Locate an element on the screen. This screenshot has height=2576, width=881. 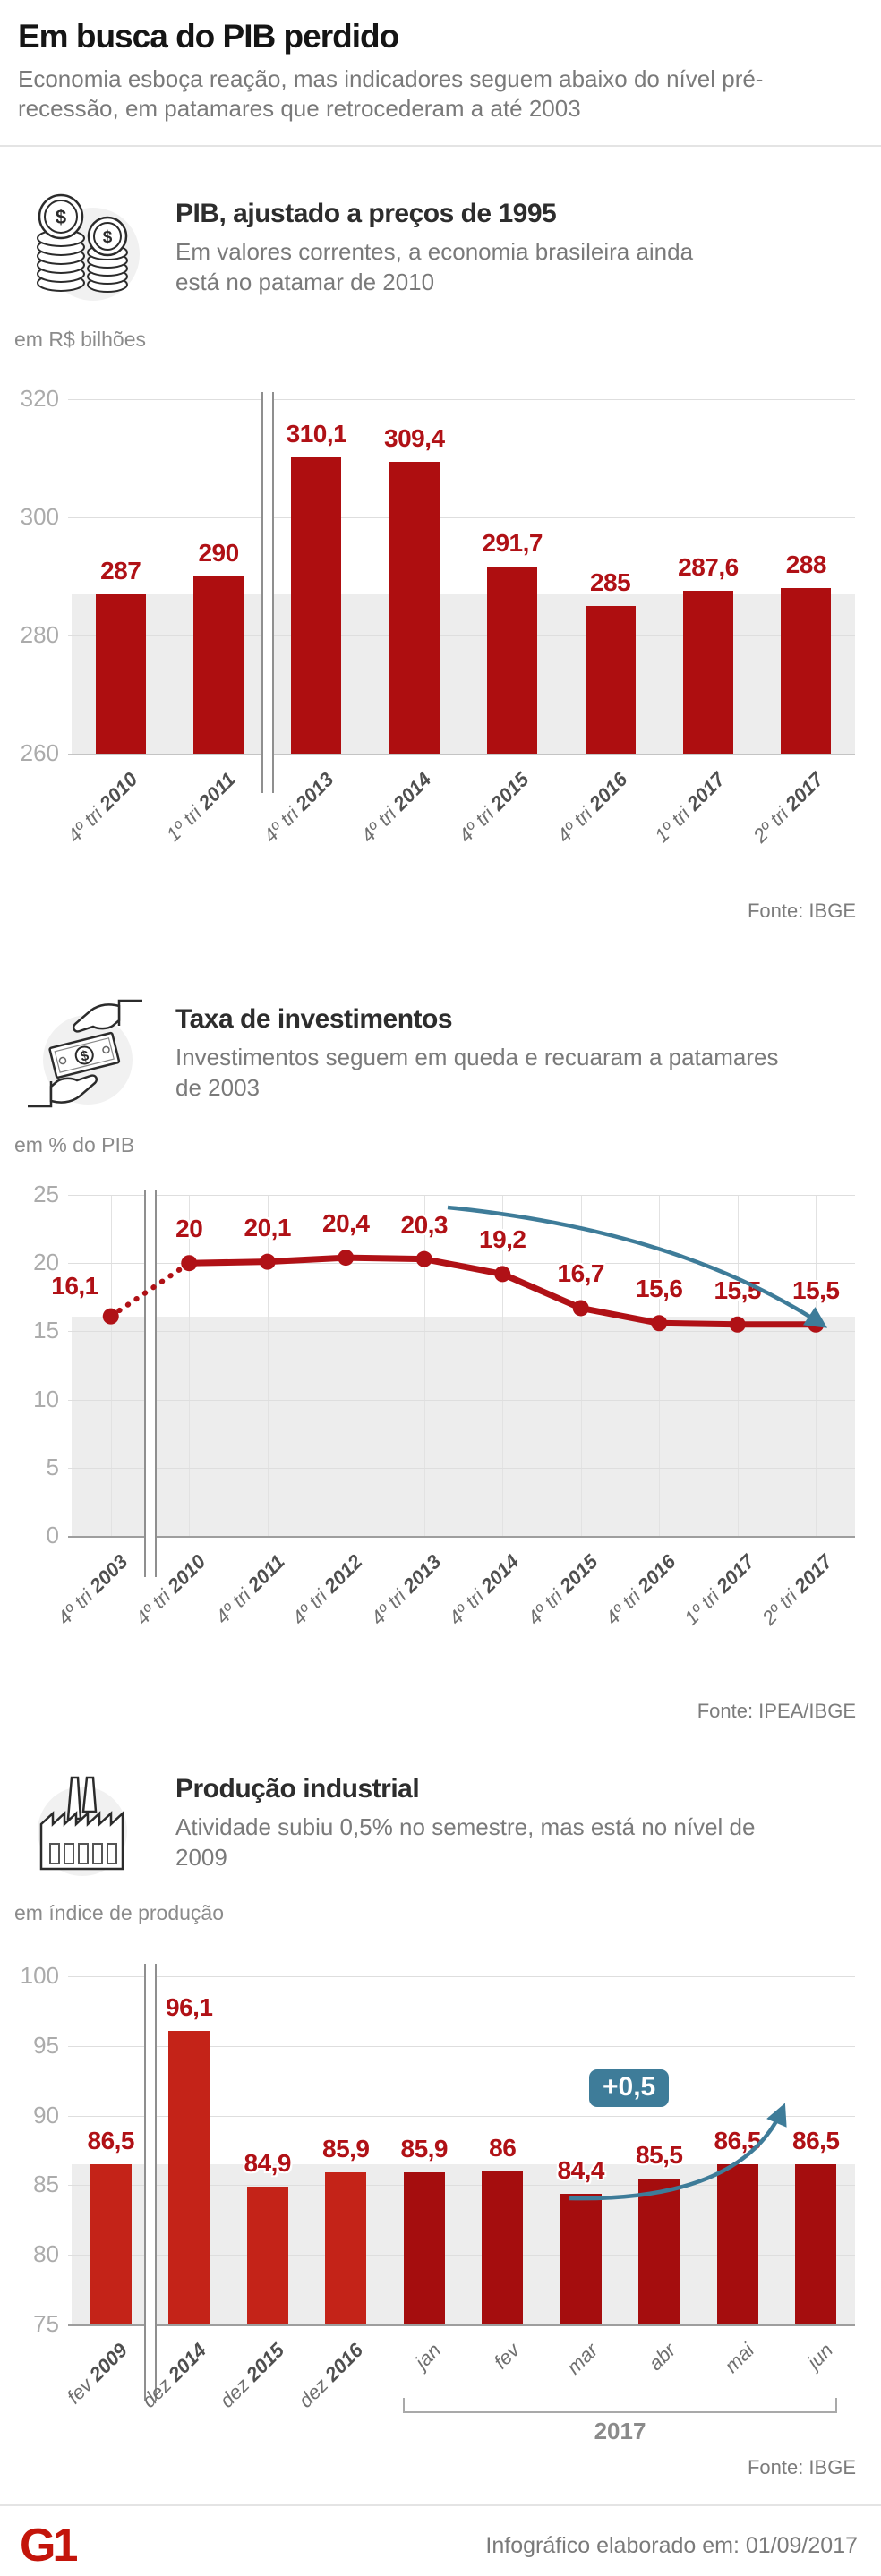
bar-value-label: 84,9 is located at coordinates (268, 2162).